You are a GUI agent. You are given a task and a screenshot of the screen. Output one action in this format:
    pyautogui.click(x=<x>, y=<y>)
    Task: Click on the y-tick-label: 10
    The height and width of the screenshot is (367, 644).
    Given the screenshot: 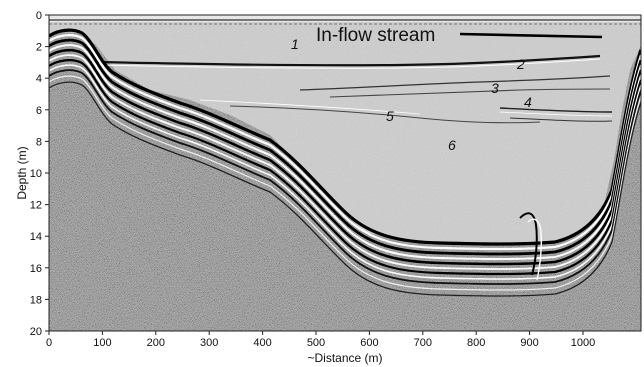 What is the action you would take?
    pyautogui.click(x=36, y=174)
    